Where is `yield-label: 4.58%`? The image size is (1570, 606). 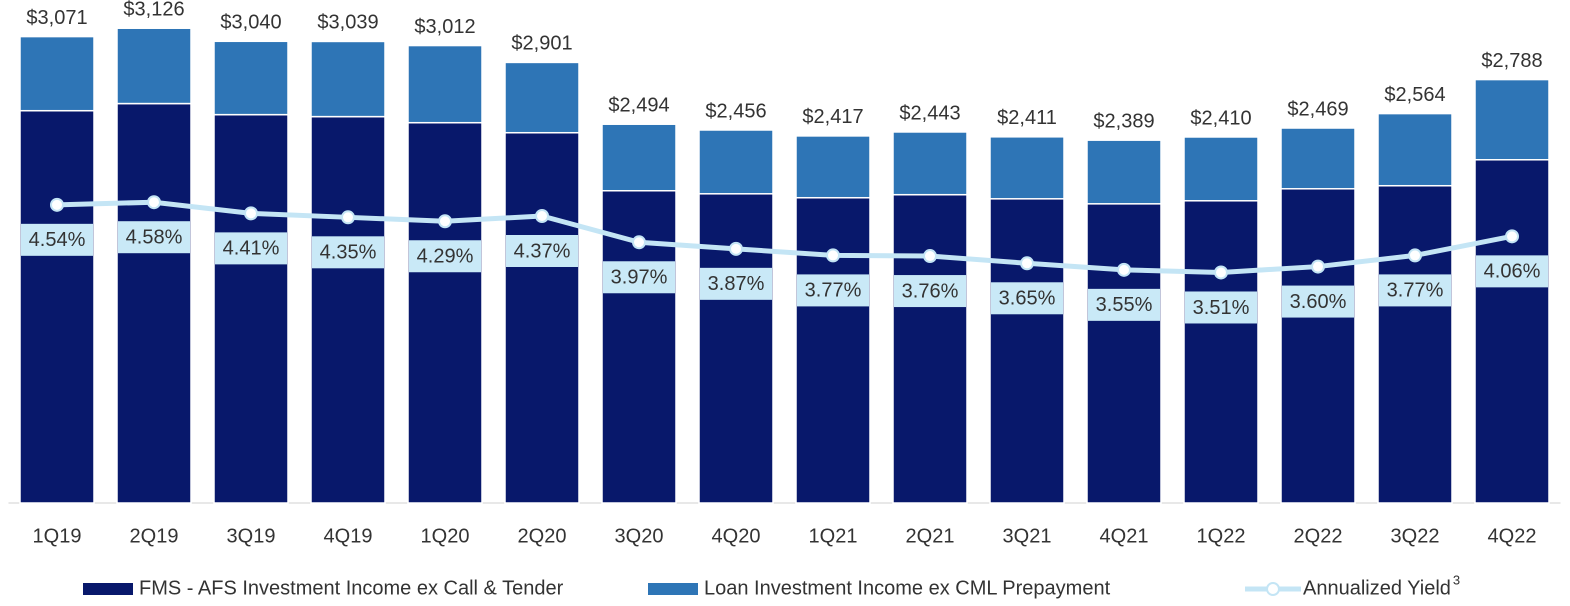 yield-label: 4.58% is located at coordinates (154, 237).